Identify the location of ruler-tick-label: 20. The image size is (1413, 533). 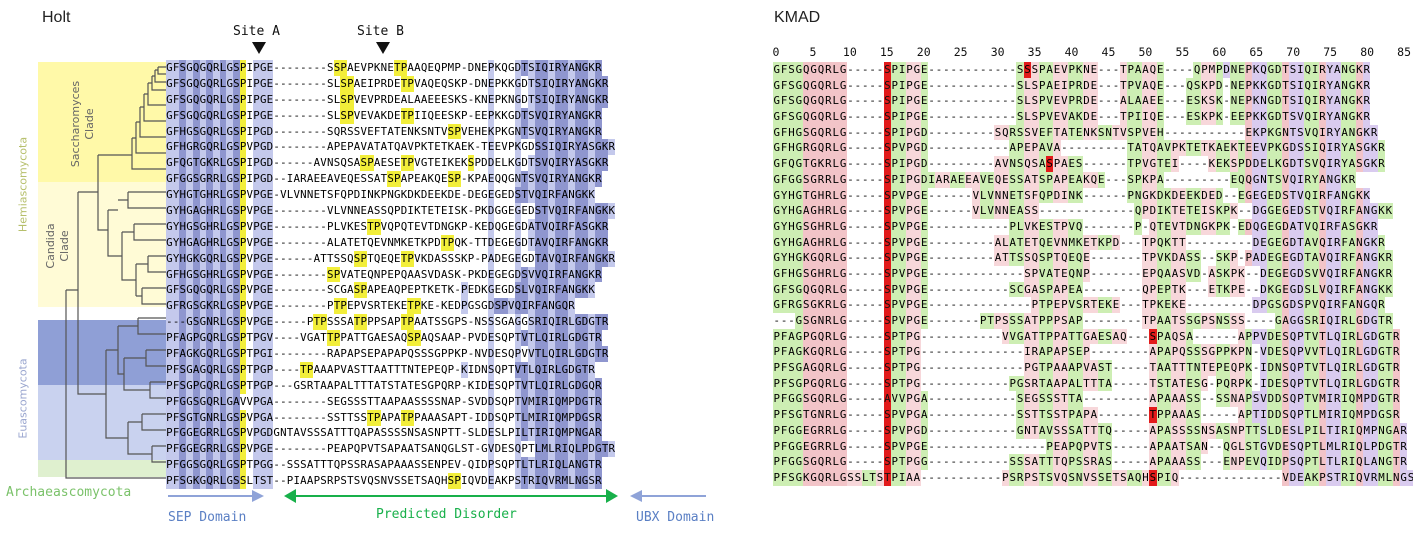
(923, 52).